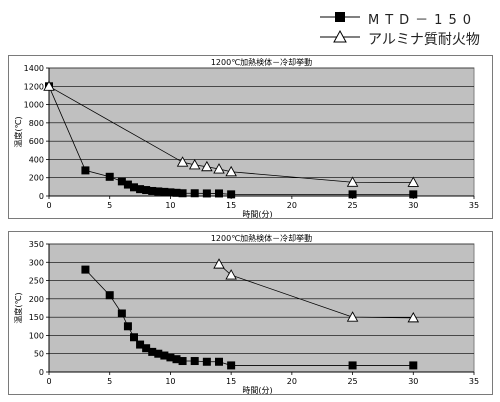 The width and height of the screenshot is (500, 402). I want to click on open-triangle-marker-icon, so click(340, 36).